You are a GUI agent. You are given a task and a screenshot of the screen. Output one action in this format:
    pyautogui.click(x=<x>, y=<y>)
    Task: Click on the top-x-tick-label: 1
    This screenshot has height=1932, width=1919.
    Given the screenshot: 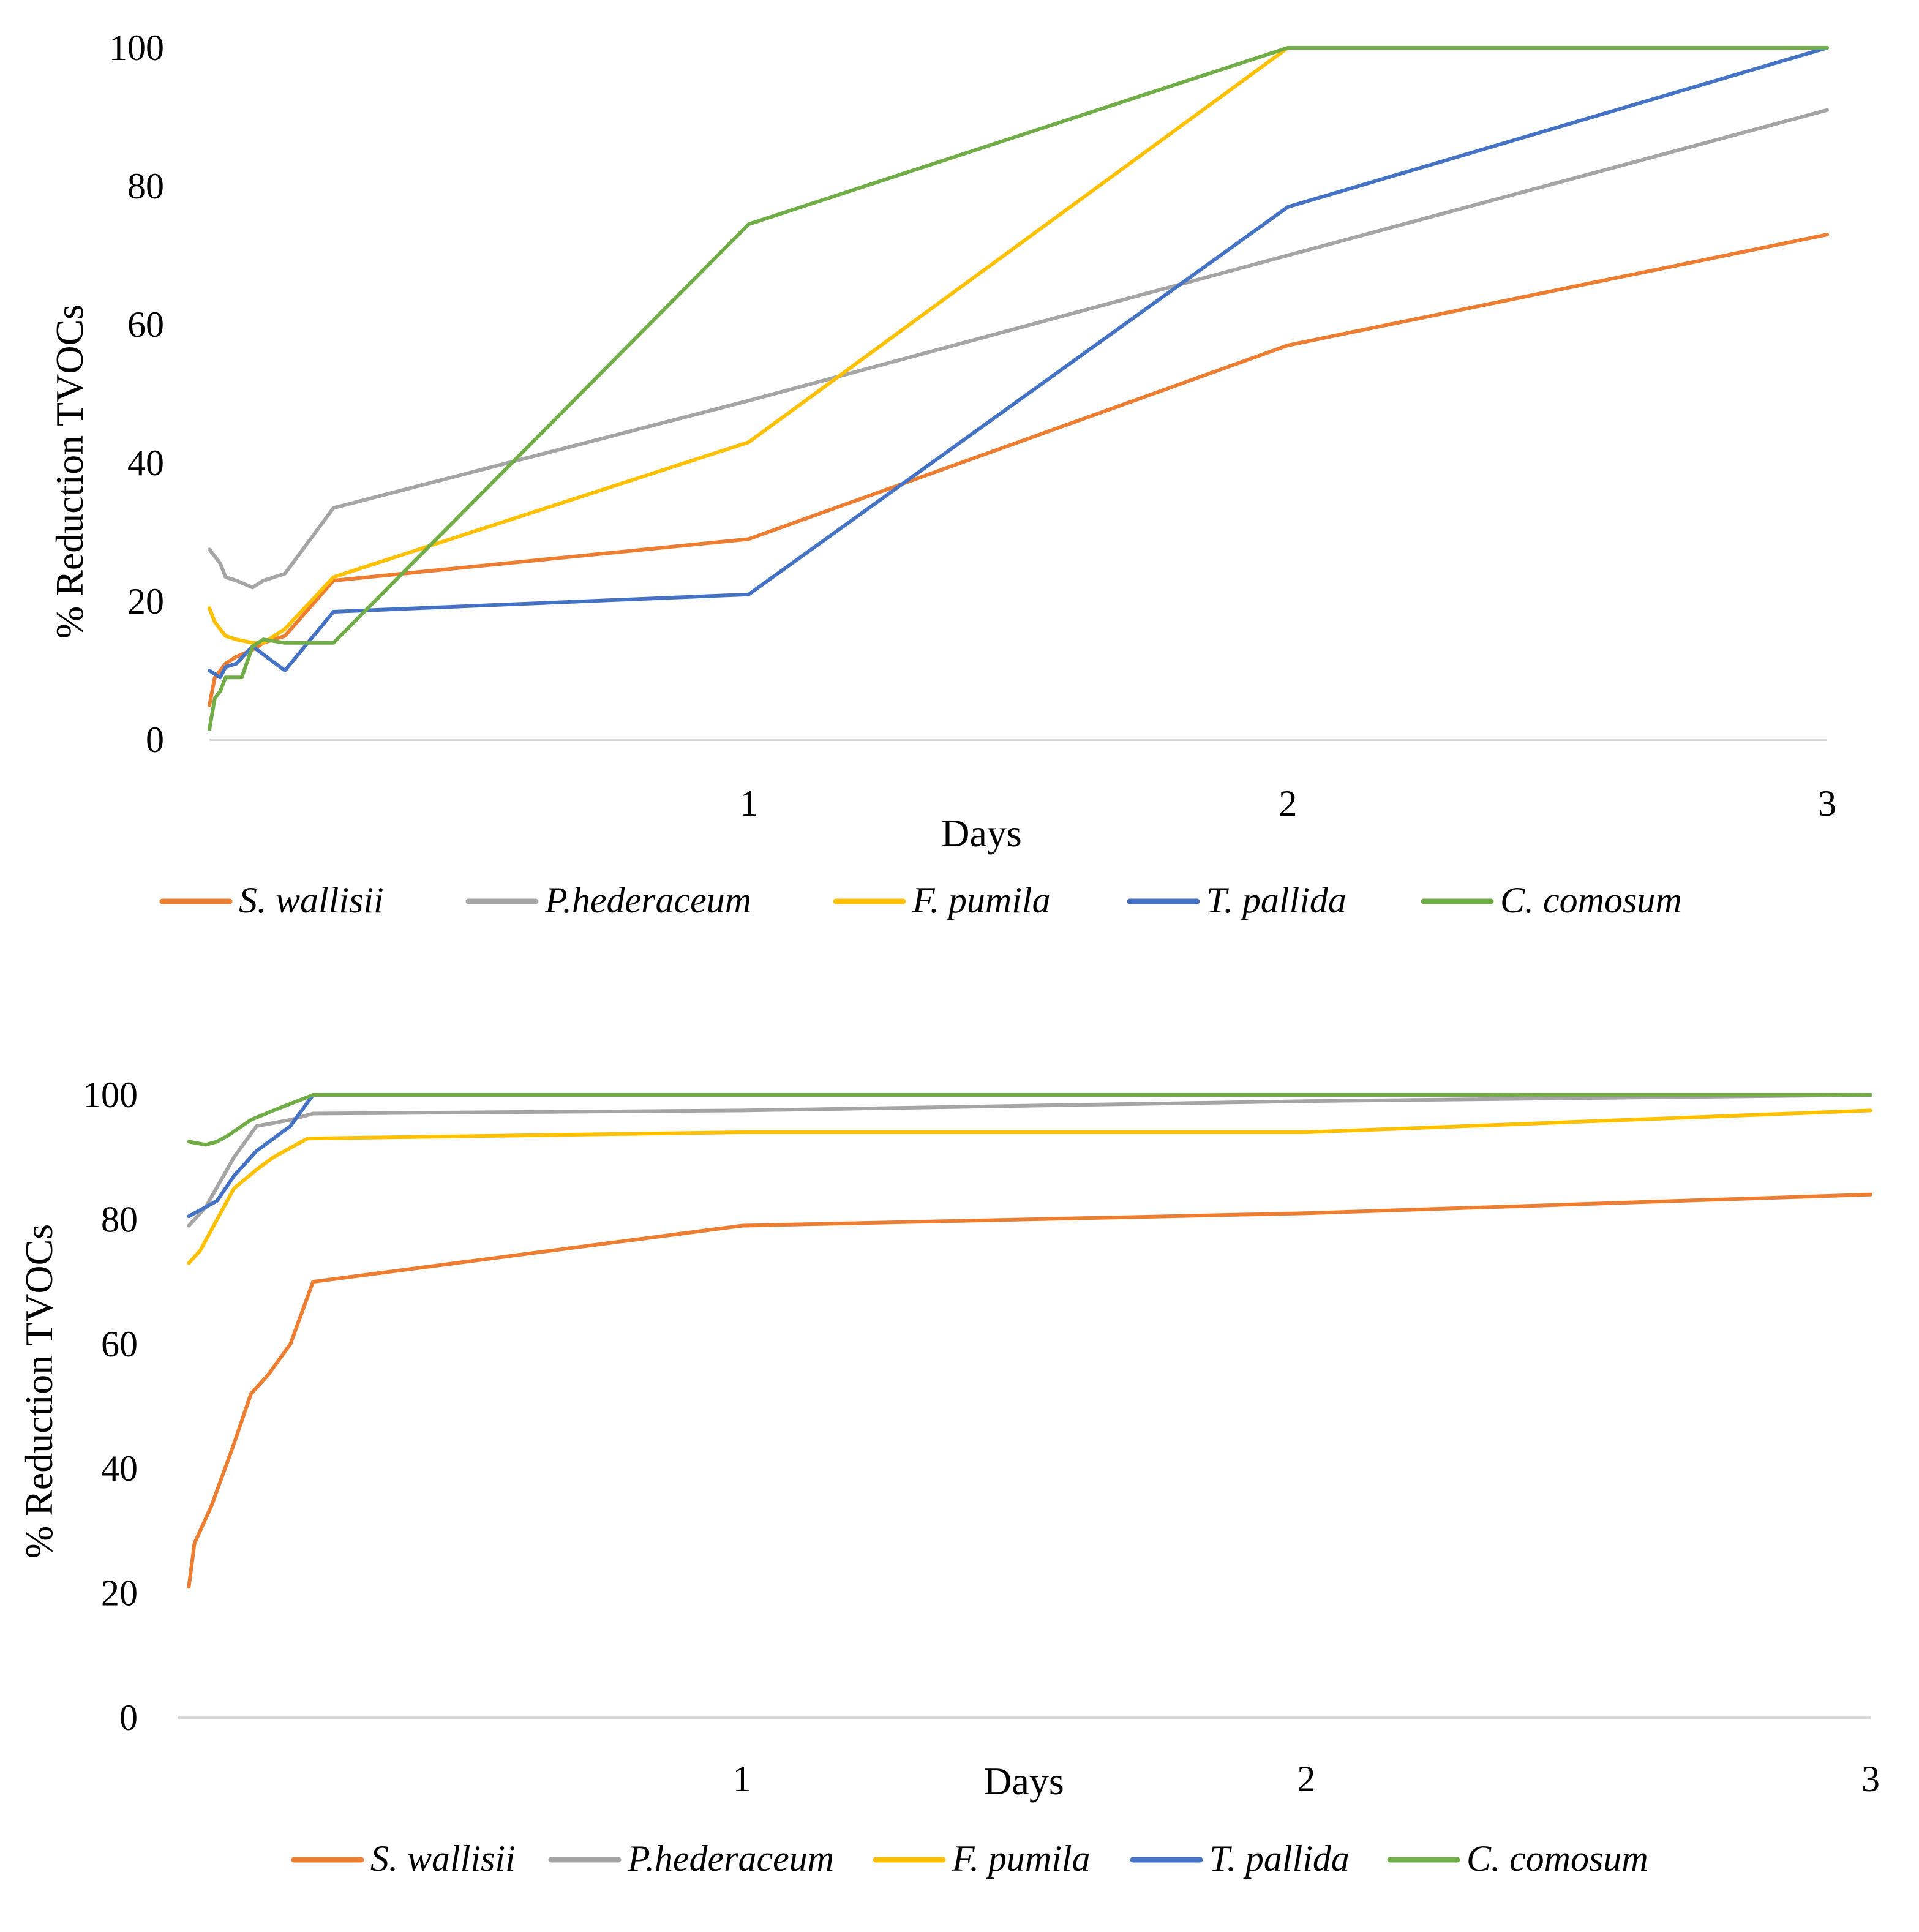 What is the action you would take?
    pyautogui.click(x=749, y=803)
    